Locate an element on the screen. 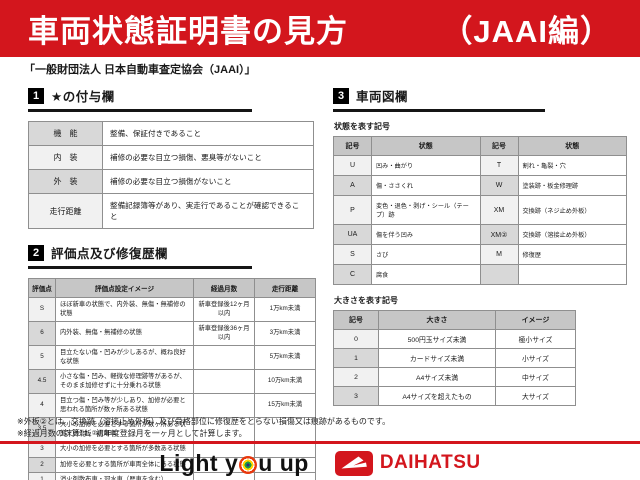 Image resolution: width=640 pixels, height=480 pixels. sizes-subtitle: 大きさを表す記号 is located at coordinates (366, 300).